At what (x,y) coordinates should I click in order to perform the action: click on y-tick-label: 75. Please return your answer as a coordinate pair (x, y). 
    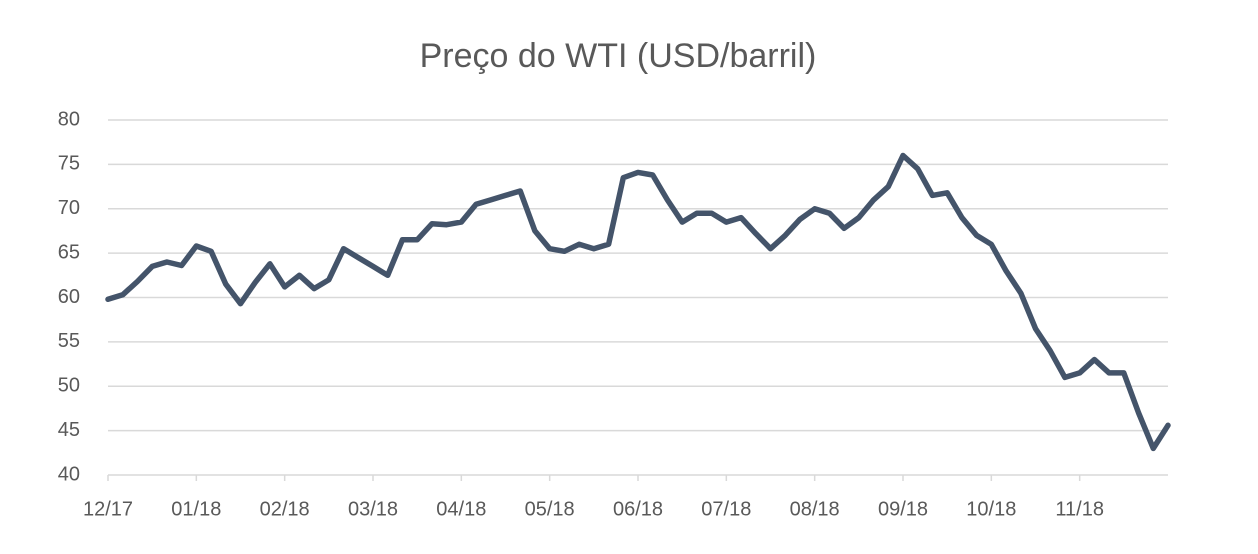
    Looking at the image, I should click on (69, 164).